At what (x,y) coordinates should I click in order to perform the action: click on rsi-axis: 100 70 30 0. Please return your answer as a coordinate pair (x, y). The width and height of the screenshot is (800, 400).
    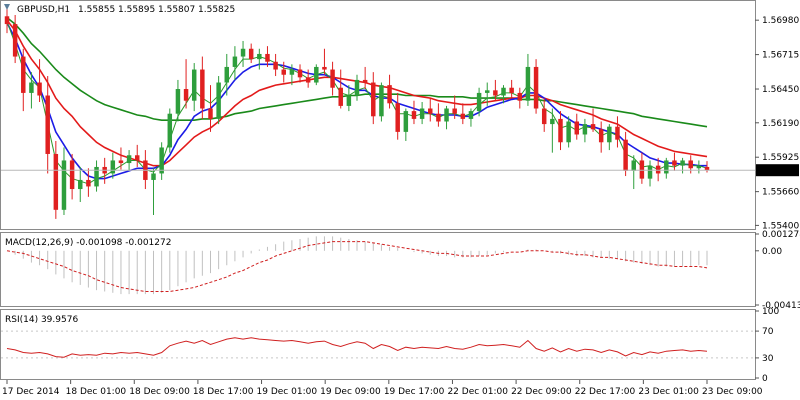
    Looking at the image, I should click on (767, 345).